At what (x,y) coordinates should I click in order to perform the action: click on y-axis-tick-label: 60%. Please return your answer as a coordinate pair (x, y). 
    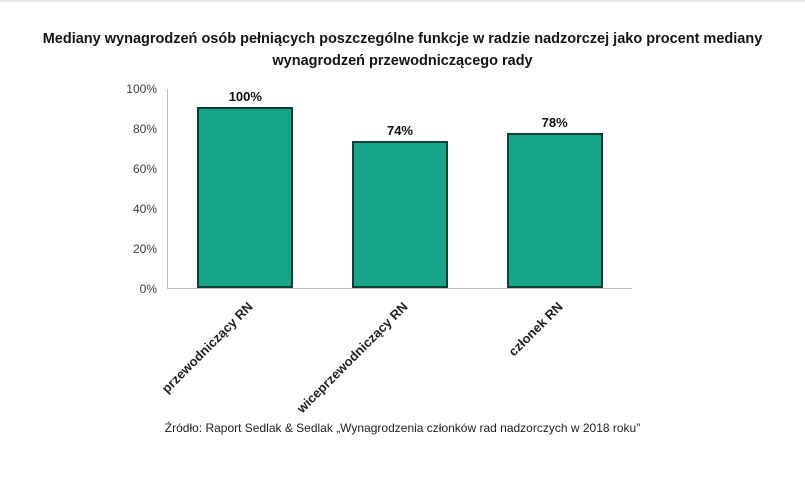
    Looking at the image, I should click on (144, 168).